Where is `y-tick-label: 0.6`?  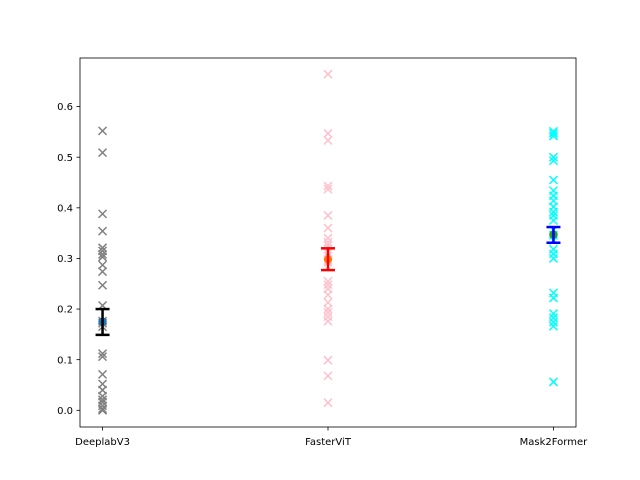 y-tick-label: 0.6 is located at coordinates (65, 107).